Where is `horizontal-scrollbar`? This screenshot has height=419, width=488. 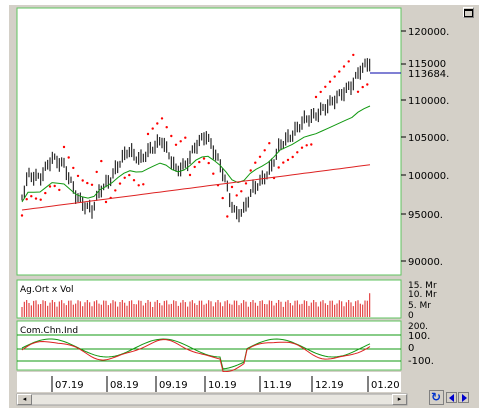 horizontal-scrollbar is located at coordinates (212, 399).